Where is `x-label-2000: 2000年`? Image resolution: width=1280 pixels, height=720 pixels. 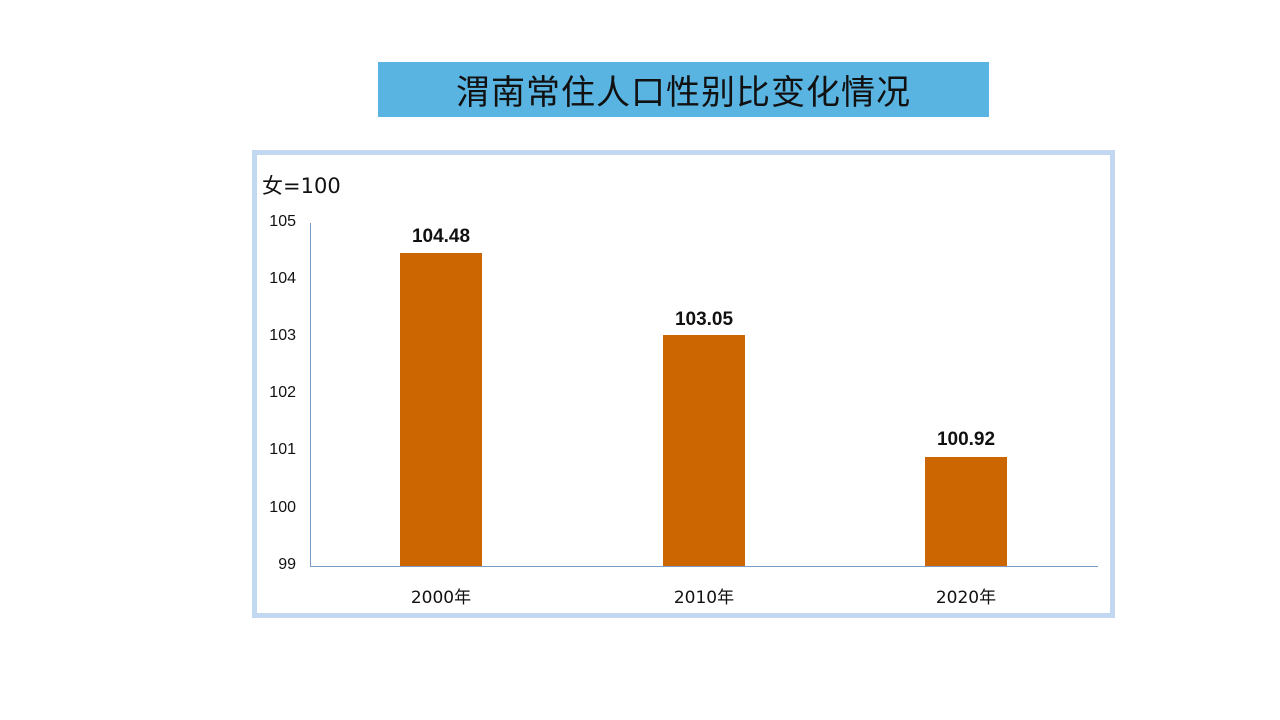
x-label-2000: 2000年 is located at coordinates (441, 598).